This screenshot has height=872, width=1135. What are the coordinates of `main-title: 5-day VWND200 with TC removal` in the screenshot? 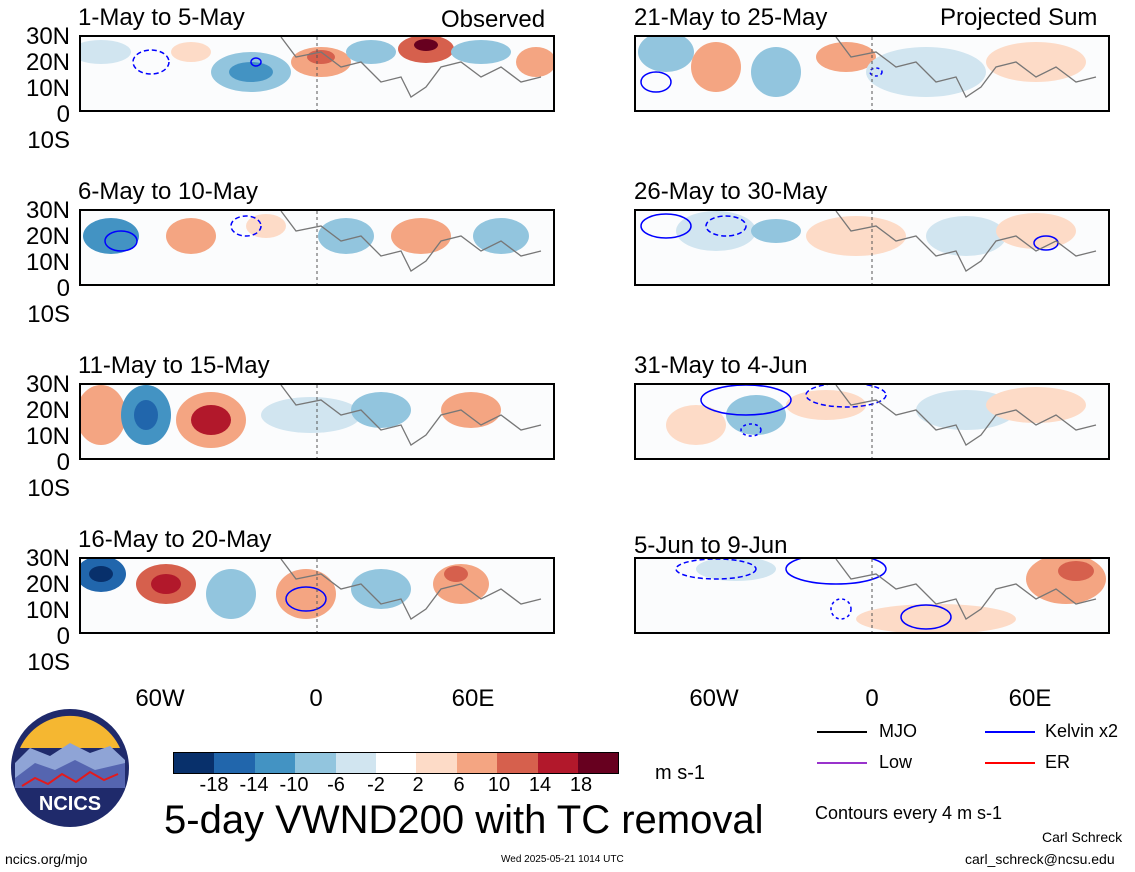 It's located at (464, 820).